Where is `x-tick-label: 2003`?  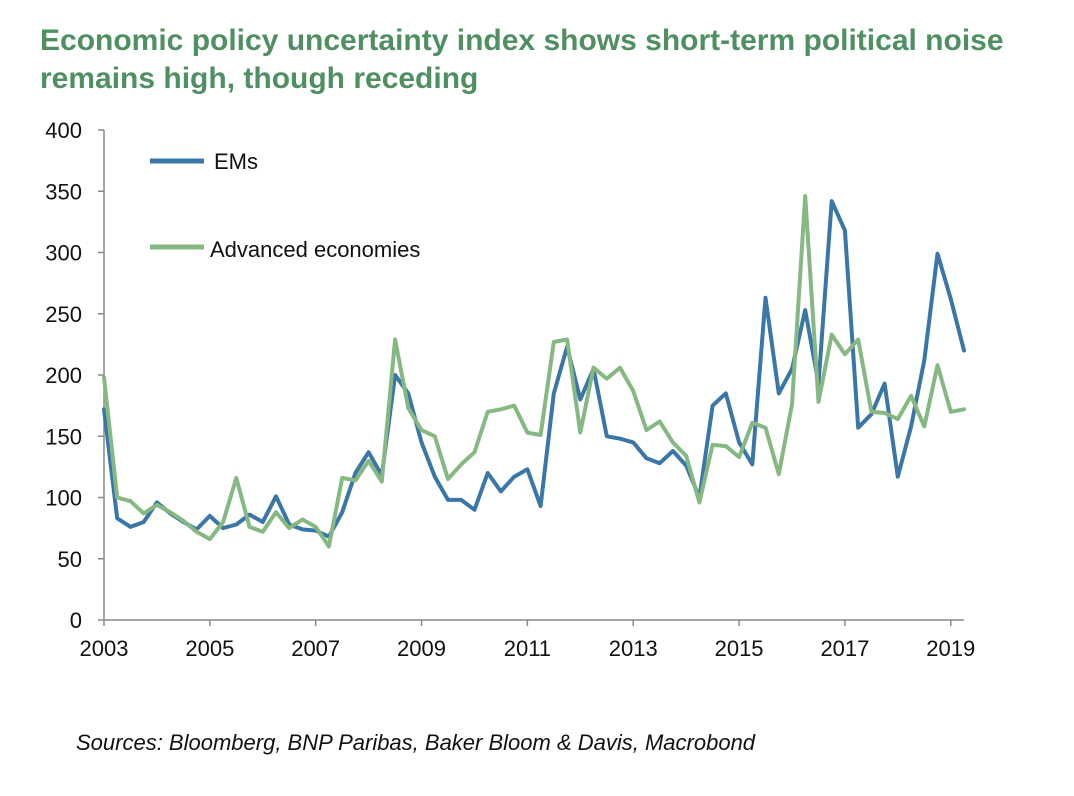 x-tick-label: 2003 is located at coordinates (104, 648).